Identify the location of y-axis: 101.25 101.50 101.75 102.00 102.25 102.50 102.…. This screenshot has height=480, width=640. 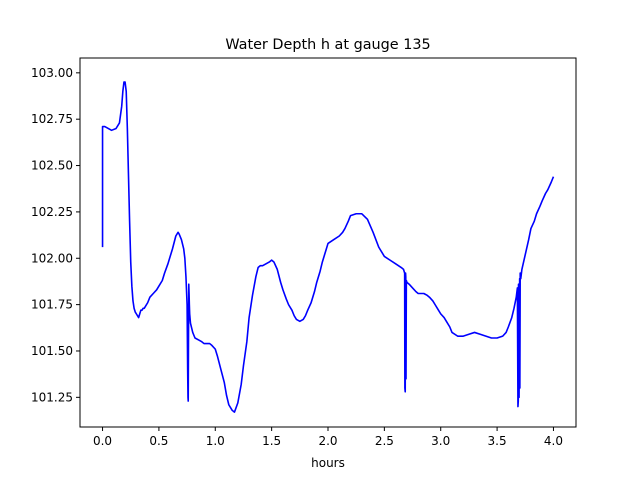
(55, 235).